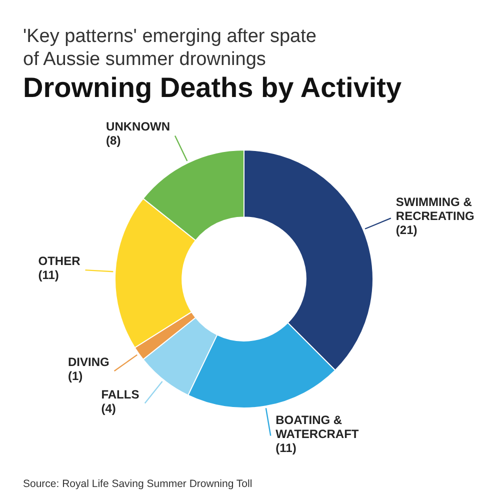 The width and height of the screenshot is (500, 500). Describe the element at coordinates (318, 426) in the screenshot. I see `slice-label: BOATING & WATERCRAFT` at that location.